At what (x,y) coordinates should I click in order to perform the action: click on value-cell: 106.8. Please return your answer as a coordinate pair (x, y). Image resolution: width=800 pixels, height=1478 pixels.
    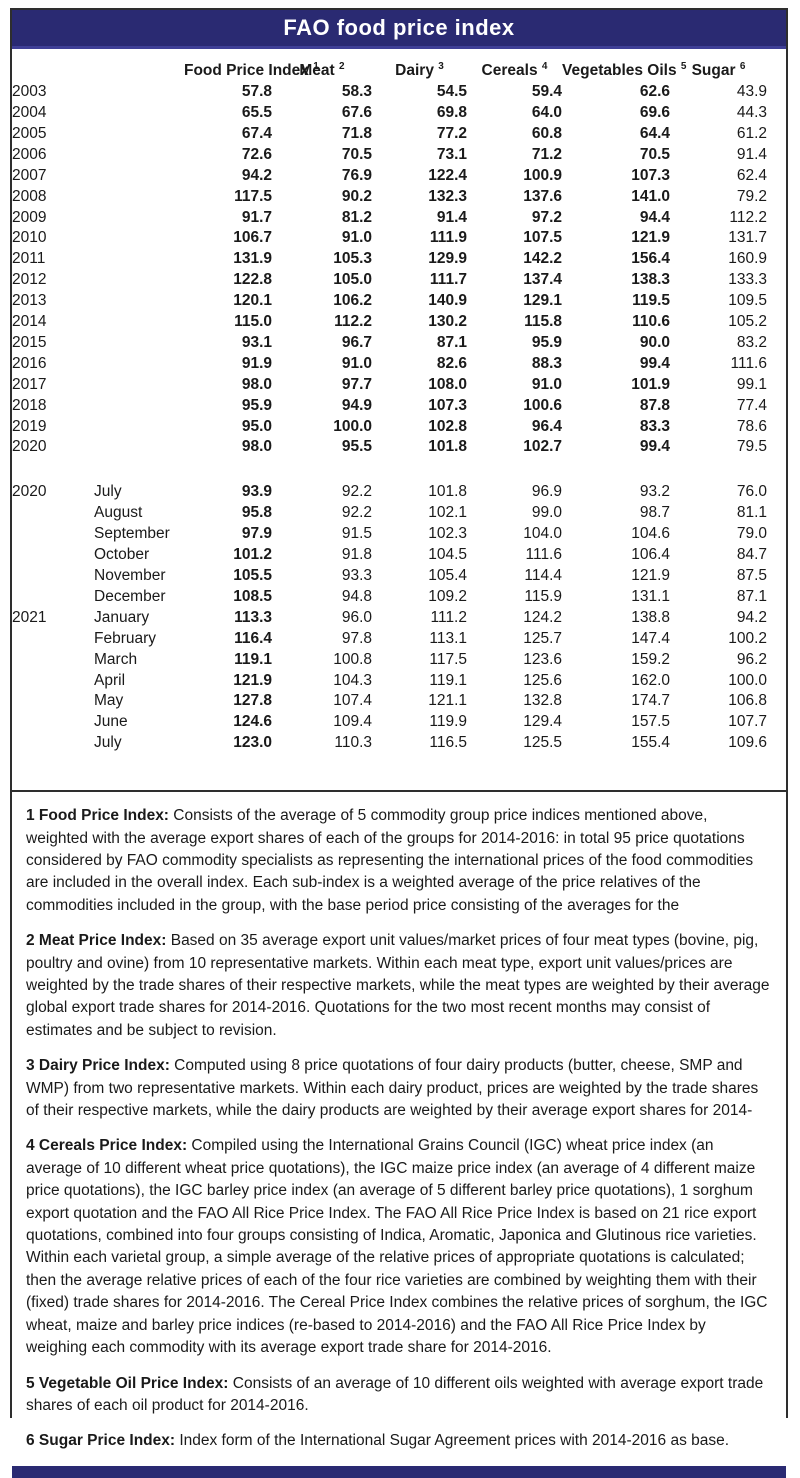
    Looking at the image, I should click on (747, 701).